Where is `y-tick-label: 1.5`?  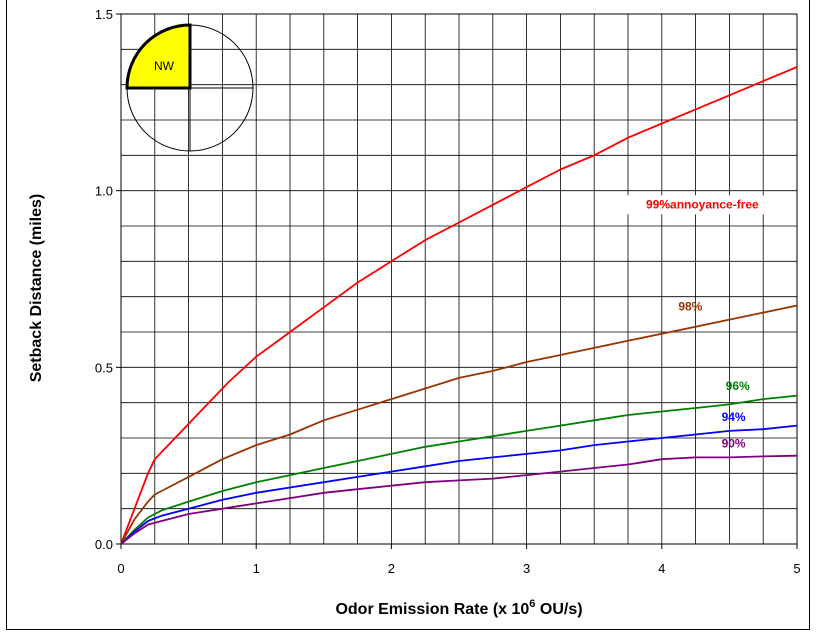 y-tick-label: 1.5 is located at coordinates (104, 14).